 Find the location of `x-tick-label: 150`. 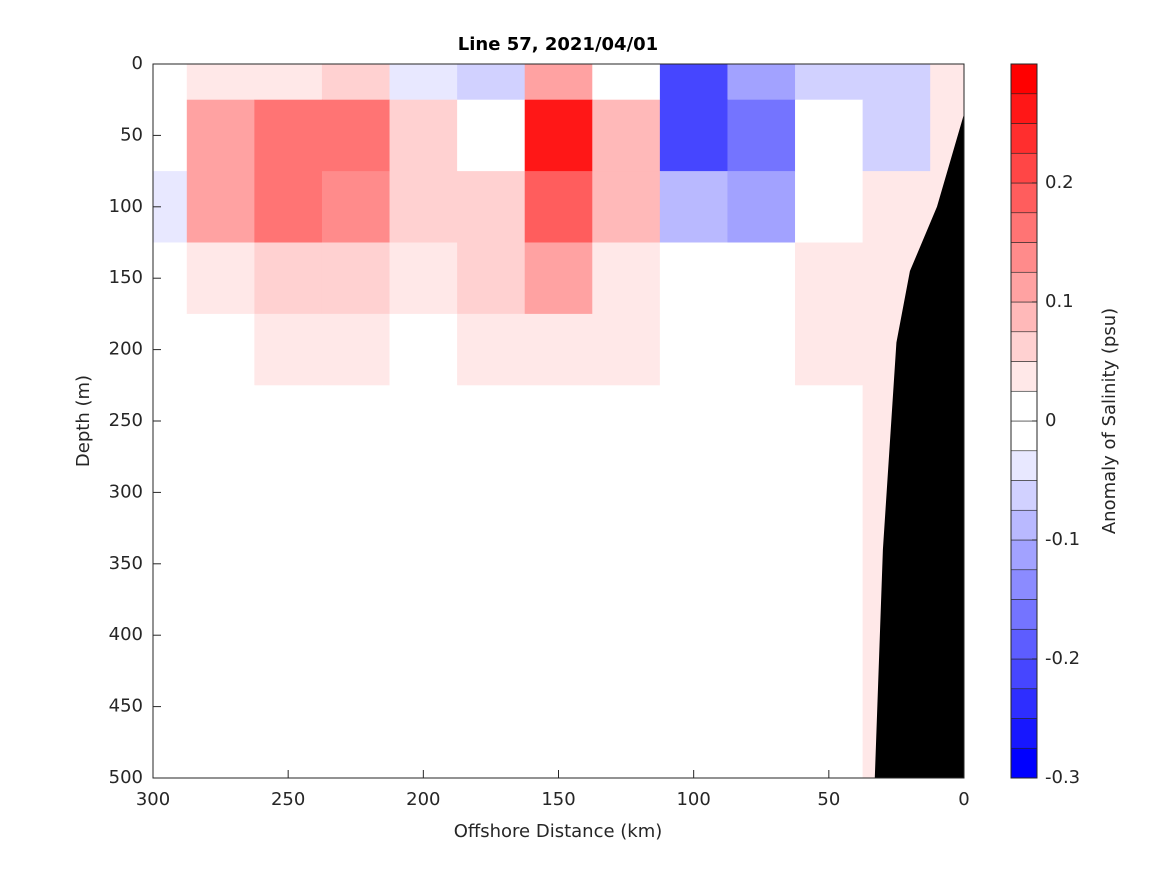

x-tick-label: 150 is located at coordinates (558, 799).